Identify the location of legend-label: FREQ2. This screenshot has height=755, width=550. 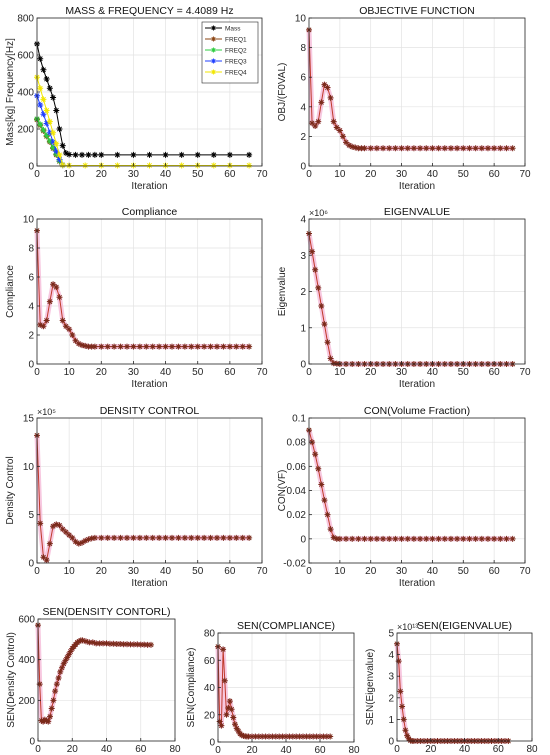
(236, 51).